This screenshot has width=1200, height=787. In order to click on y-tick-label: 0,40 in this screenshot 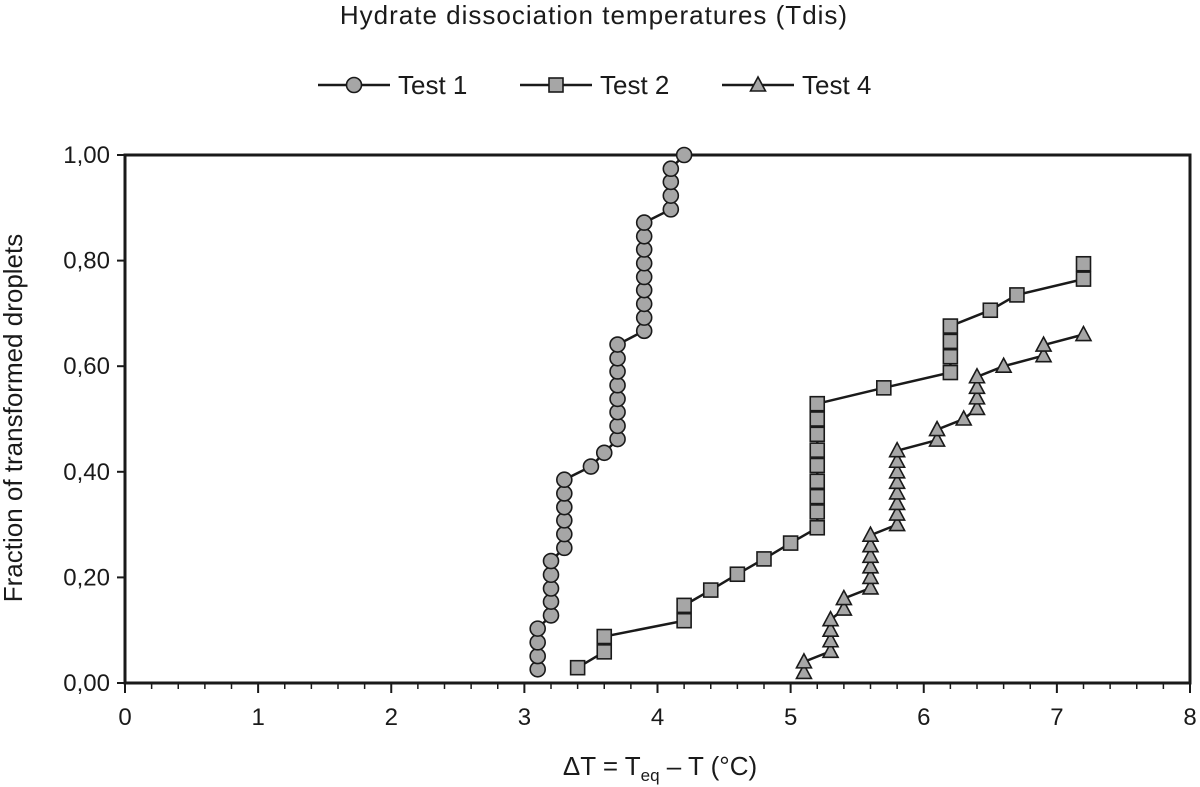, I will do `click(86, 472)`.